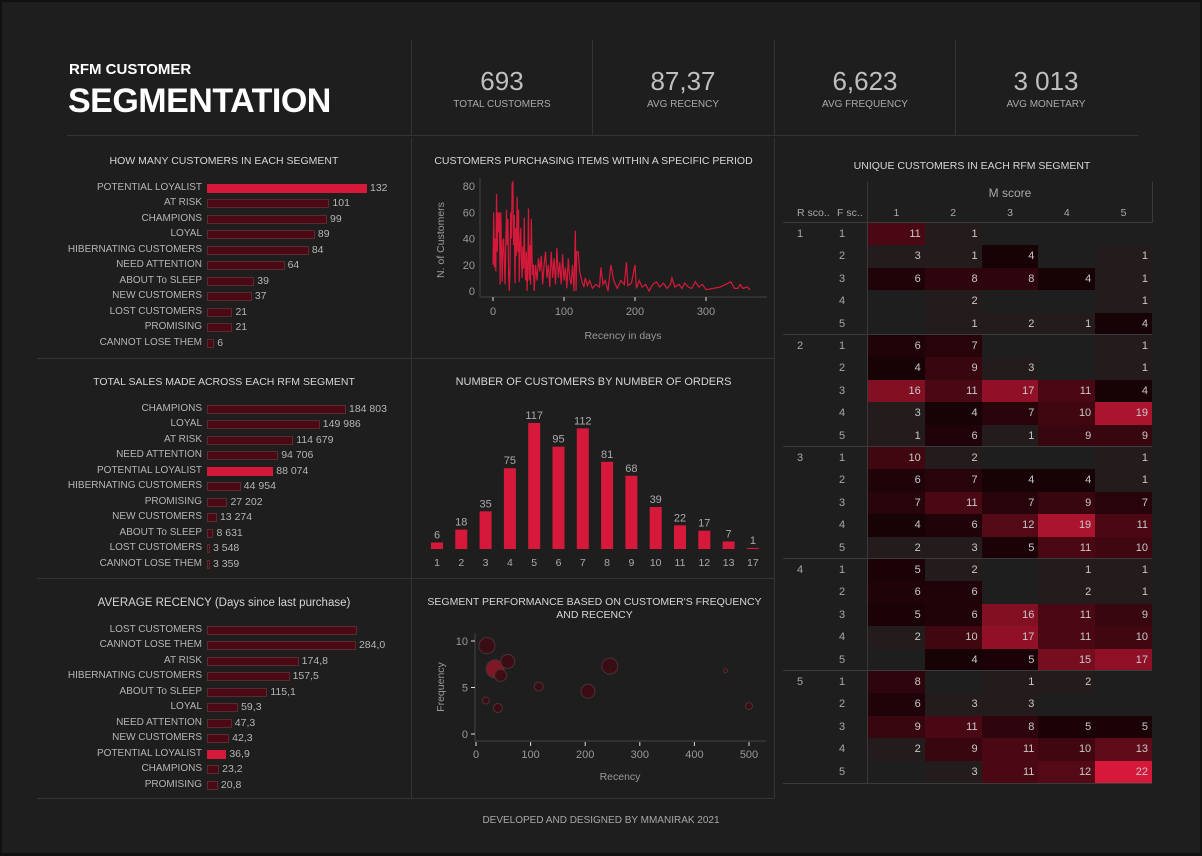  Describe the element at coordinates (1010, 413) in the screenshot. I see `heatmap-cell: 7` at that location.